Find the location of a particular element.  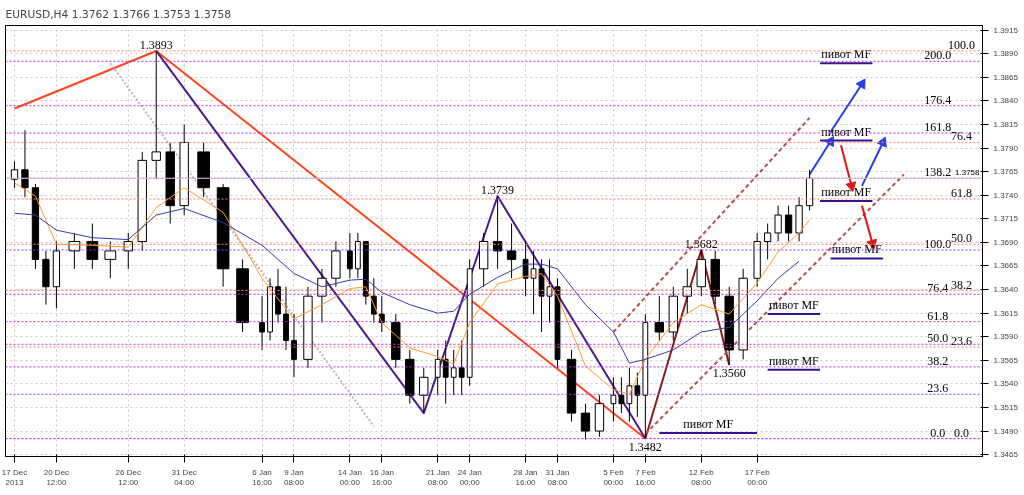

x-tick-label: 9 Jan 08:00 is located at coordinates (294, 477).